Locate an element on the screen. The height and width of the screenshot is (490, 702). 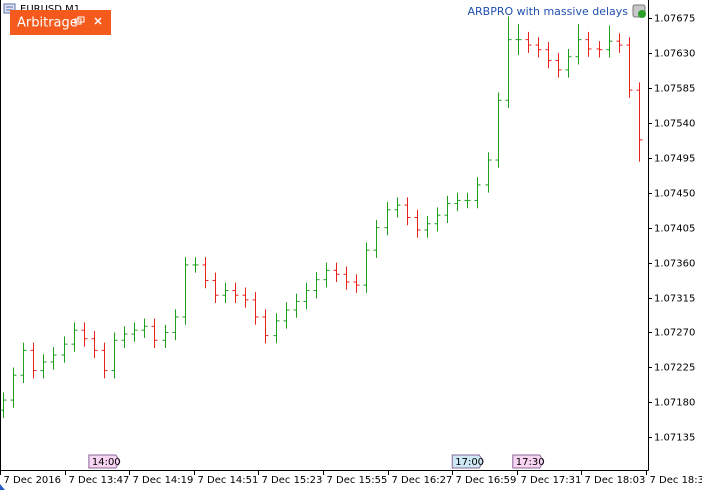
x-tick-label: 7 Dec 15:55 is located at coordinates (357, 480).